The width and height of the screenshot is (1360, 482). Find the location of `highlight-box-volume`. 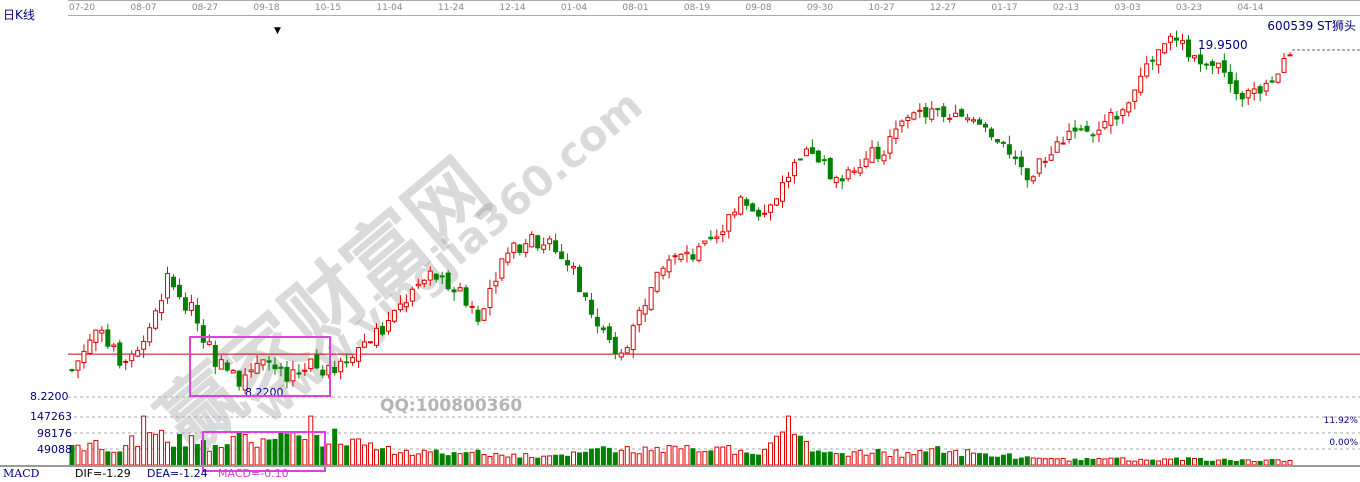

highlight-box-volume is located at coordinates (264, 451).